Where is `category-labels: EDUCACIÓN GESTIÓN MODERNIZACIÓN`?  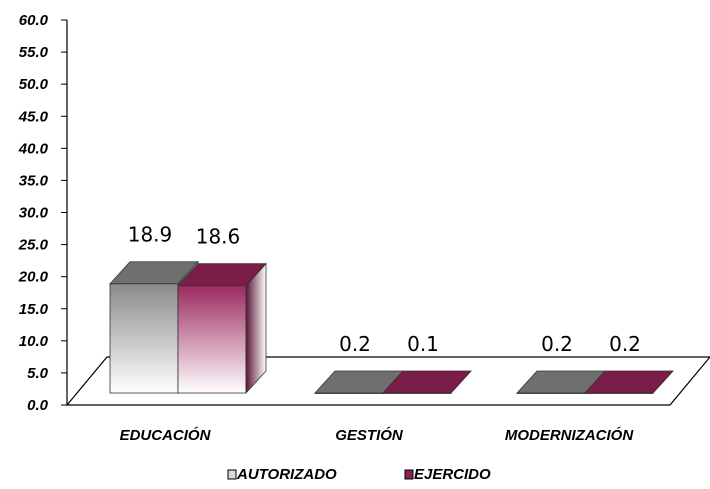 category-labels: EDUCACIÓN GESTIÓN MODERNIZACIÓN is located at coordinates (377, 435).